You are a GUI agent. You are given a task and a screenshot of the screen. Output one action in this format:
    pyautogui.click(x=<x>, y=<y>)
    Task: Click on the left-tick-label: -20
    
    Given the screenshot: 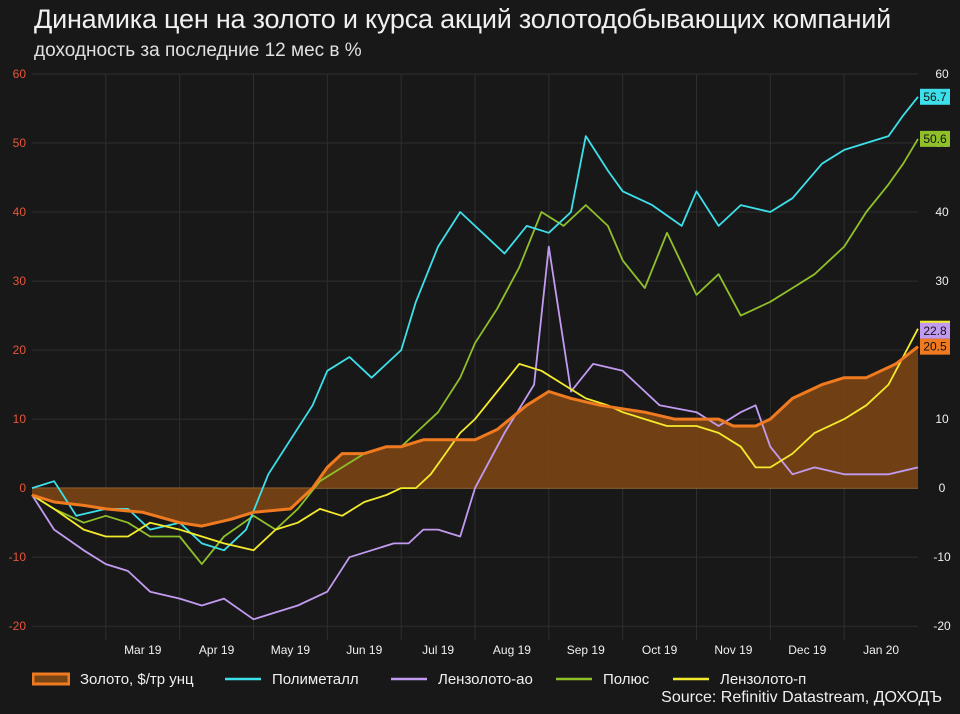 What is the action you would take?
    pyautogui.click(x=18, y=626)
    